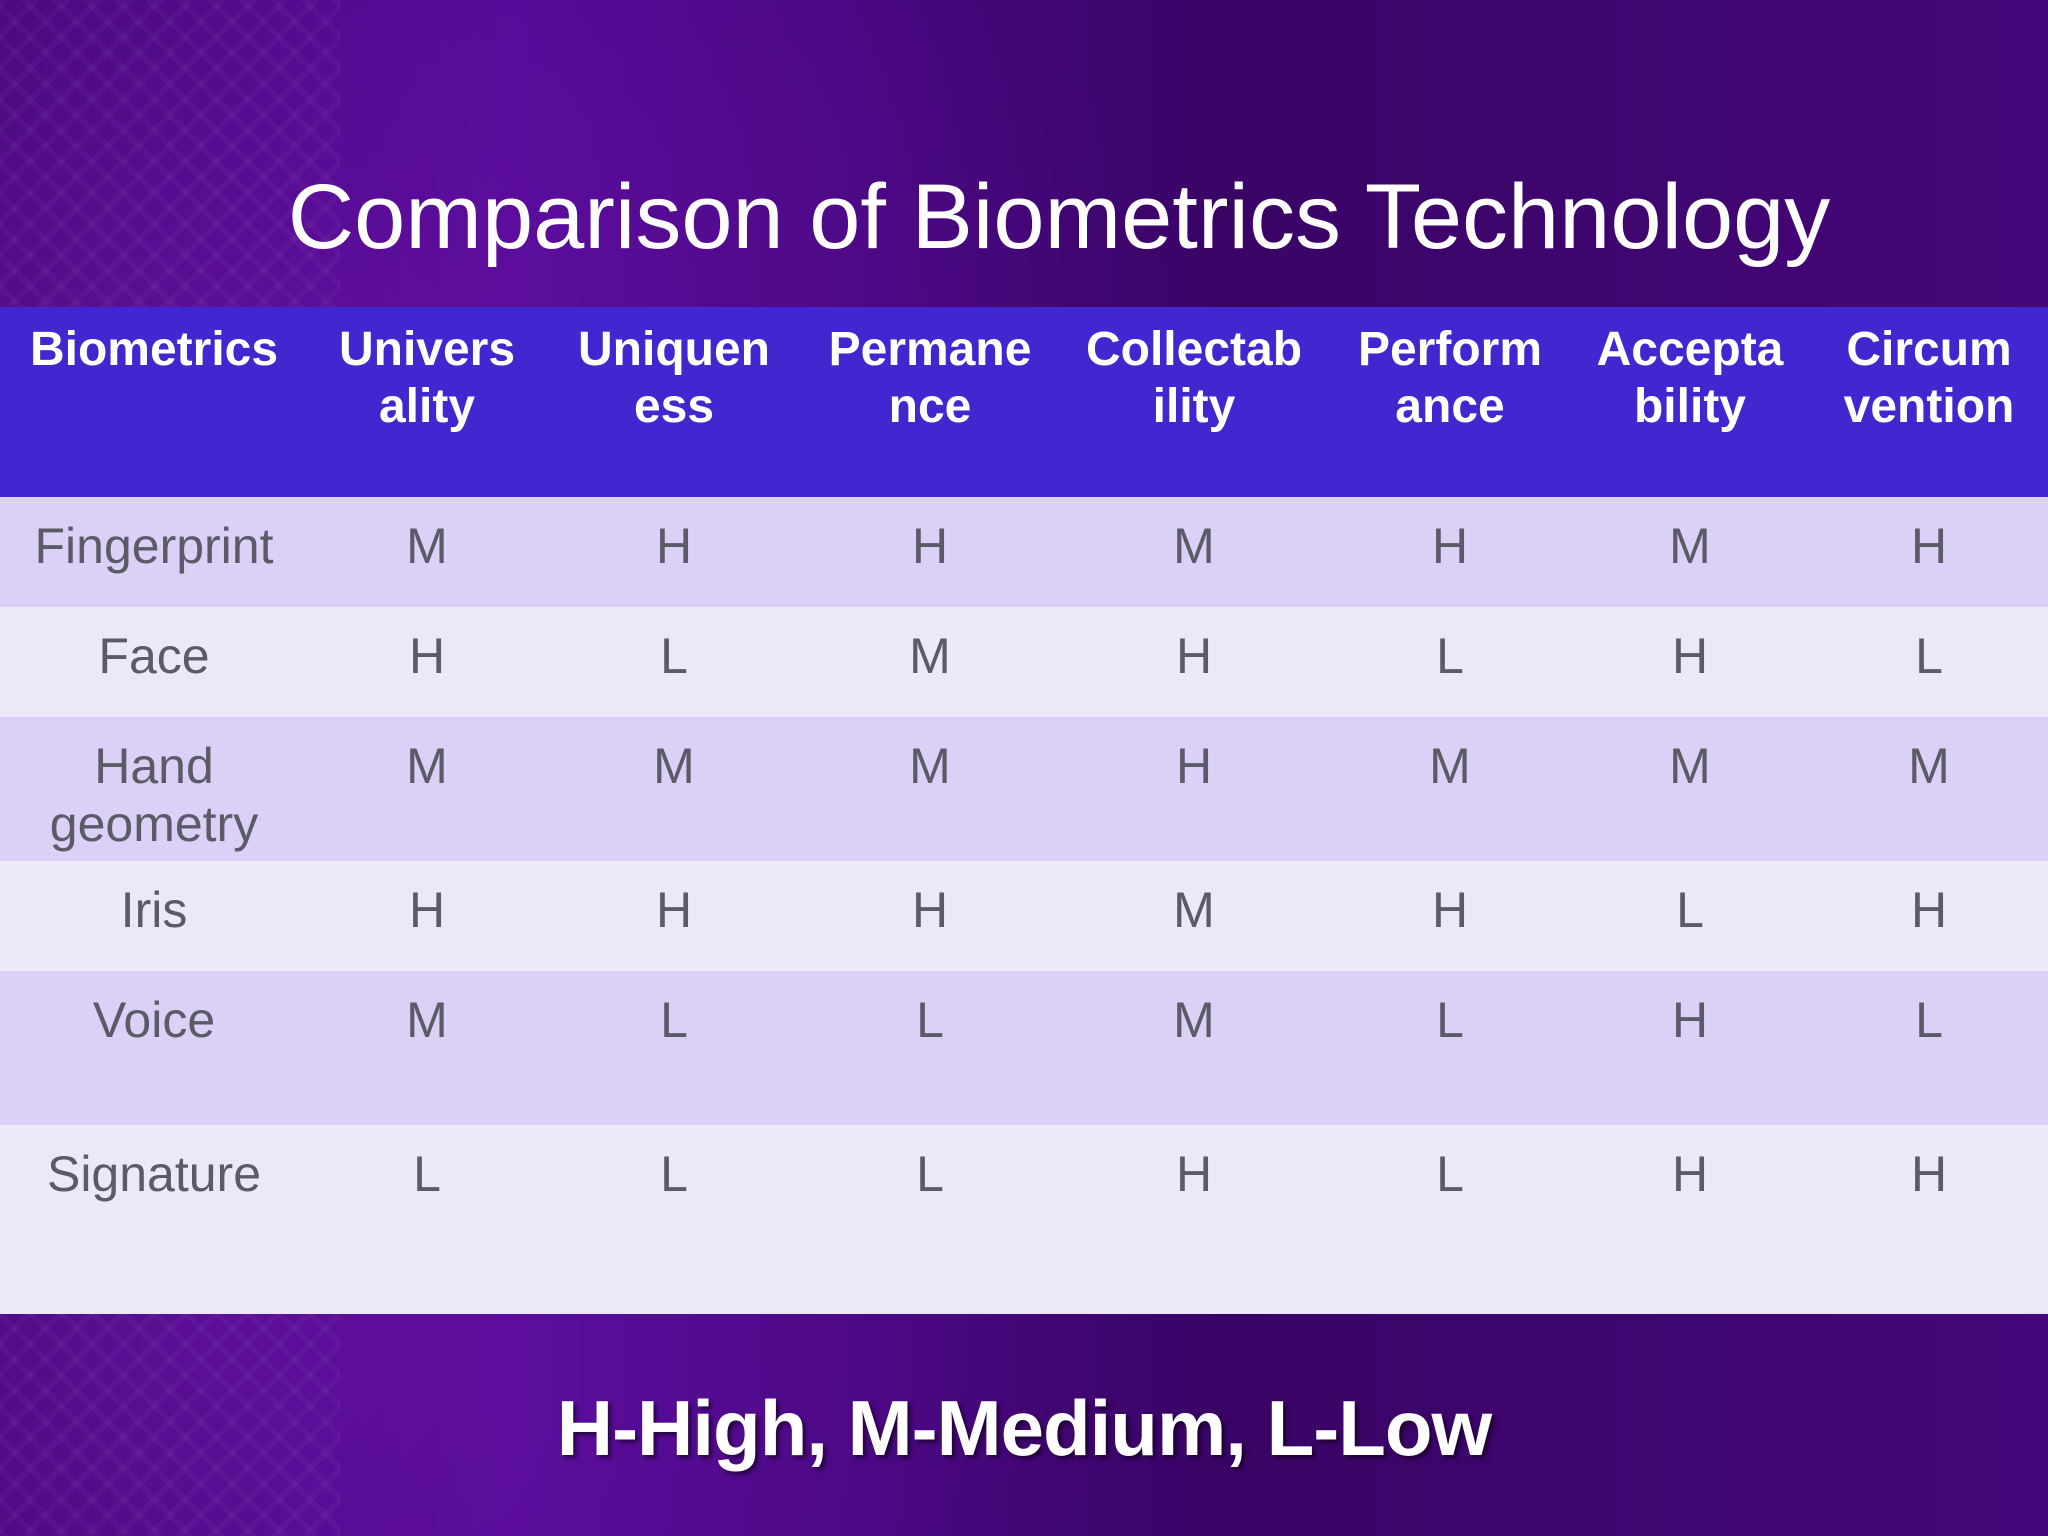  Describe the element at coordinates (1690, 378) in the screenshot. I see `header-acceptability: Accepta bility` at that location.